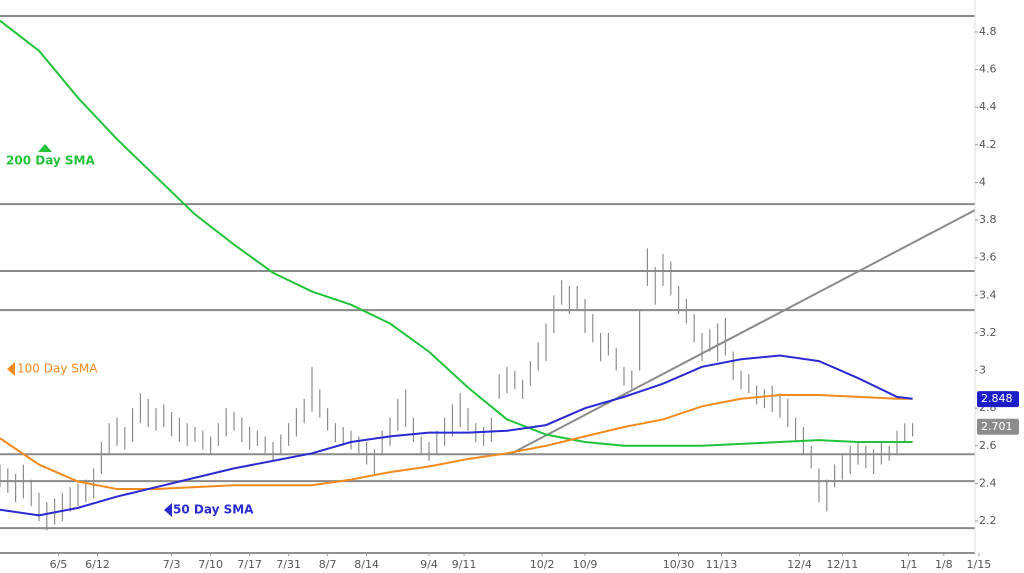 Image resolution: width=1024 pixels, height=573 pixels. Describe the element at coordinates (988, 144) in the screenshot. I see `y-tick-label: 4.2` at that location.